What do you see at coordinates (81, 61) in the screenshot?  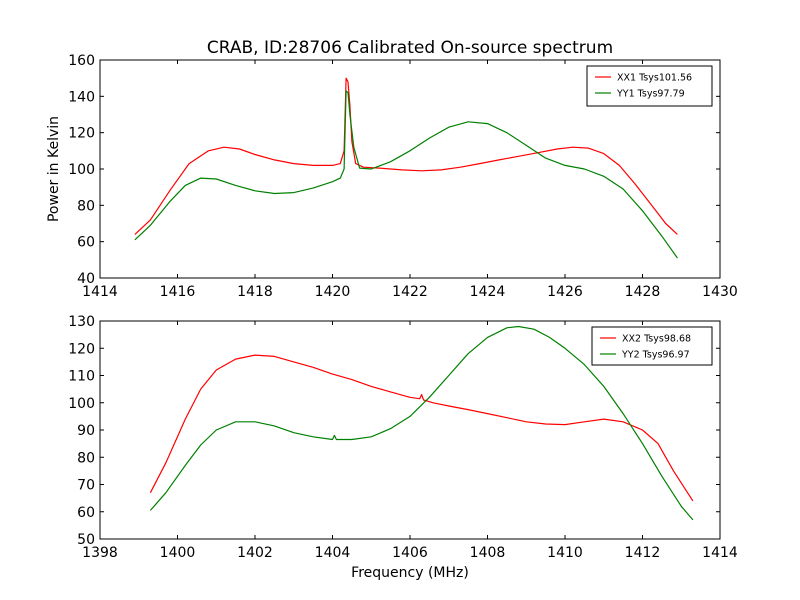 I see `y-tick-label: 160` at bounding box center [81, 61].